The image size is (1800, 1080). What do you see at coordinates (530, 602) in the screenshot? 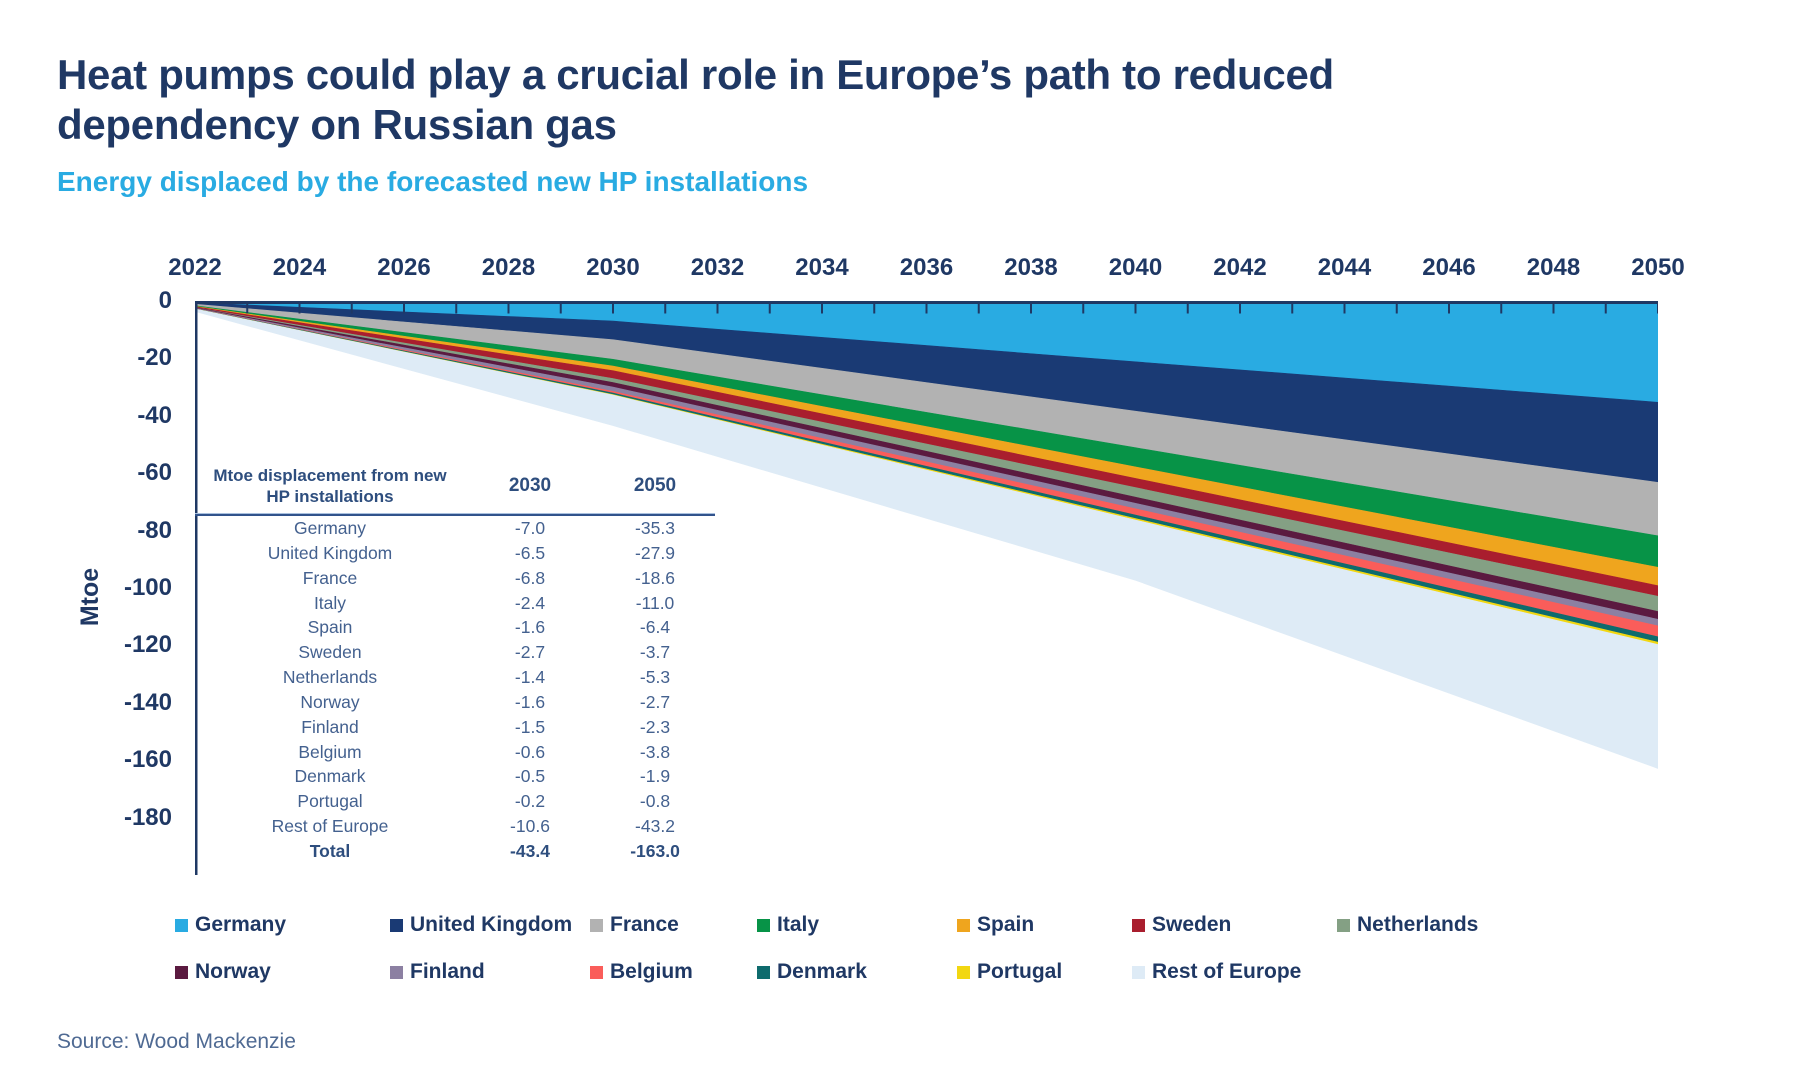
I see `table-cell-2030: -2.4` at bounding box center [530, 602].